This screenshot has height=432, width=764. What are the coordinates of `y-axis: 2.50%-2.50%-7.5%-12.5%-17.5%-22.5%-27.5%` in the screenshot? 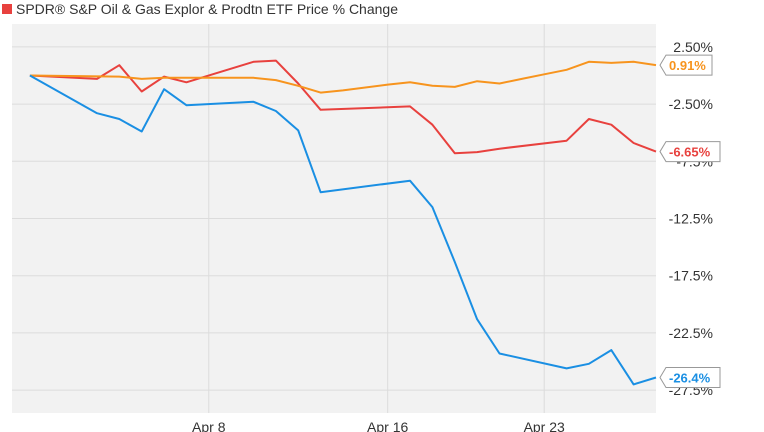 It's located at (691, 218).